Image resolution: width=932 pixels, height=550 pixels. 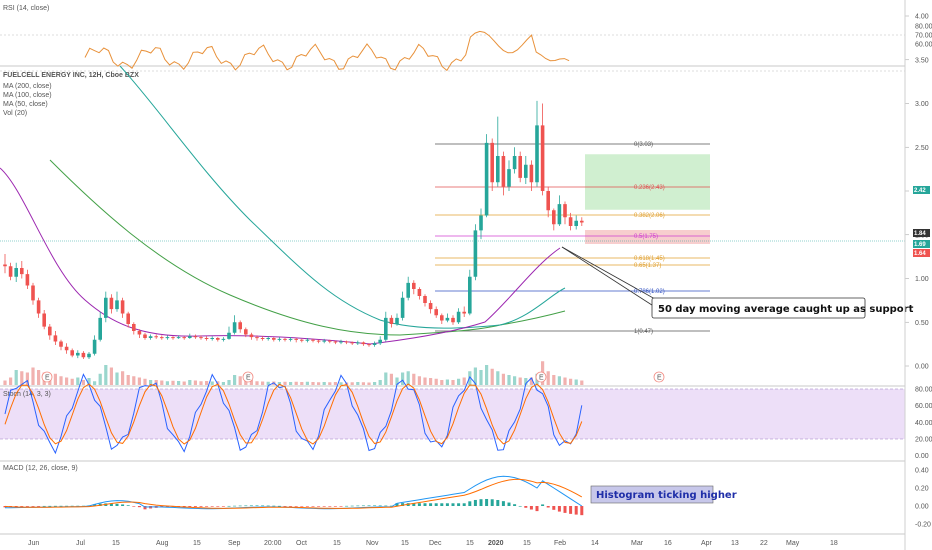 I want to click on rsi-axis: 80.00 70.00 60.00, so click(x=466, y=48).